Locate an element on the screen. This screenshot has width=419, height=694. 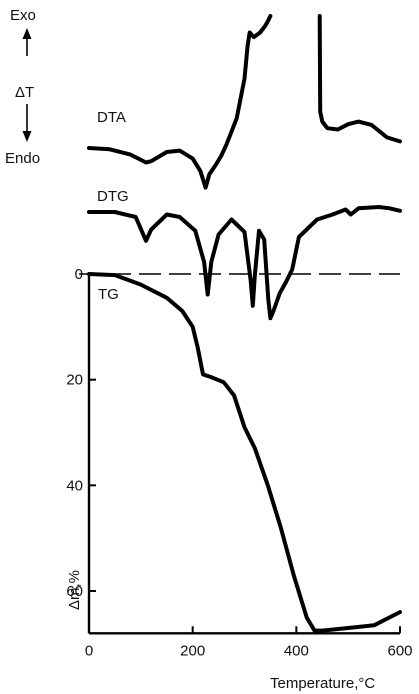
endo-label: Endo is located at coordinates (22, 158).